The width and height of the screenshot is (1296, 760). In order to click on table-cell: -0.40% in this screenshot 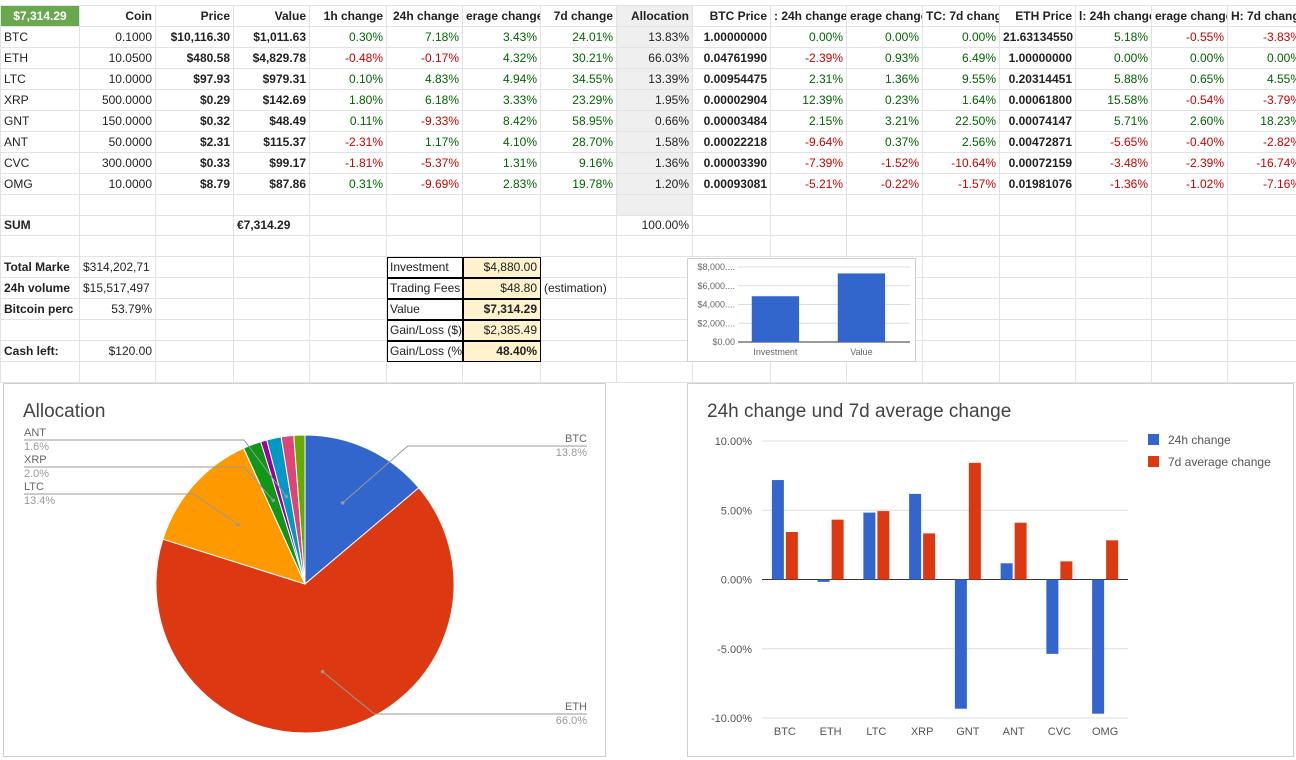, I will do `click(1190, 142)`.